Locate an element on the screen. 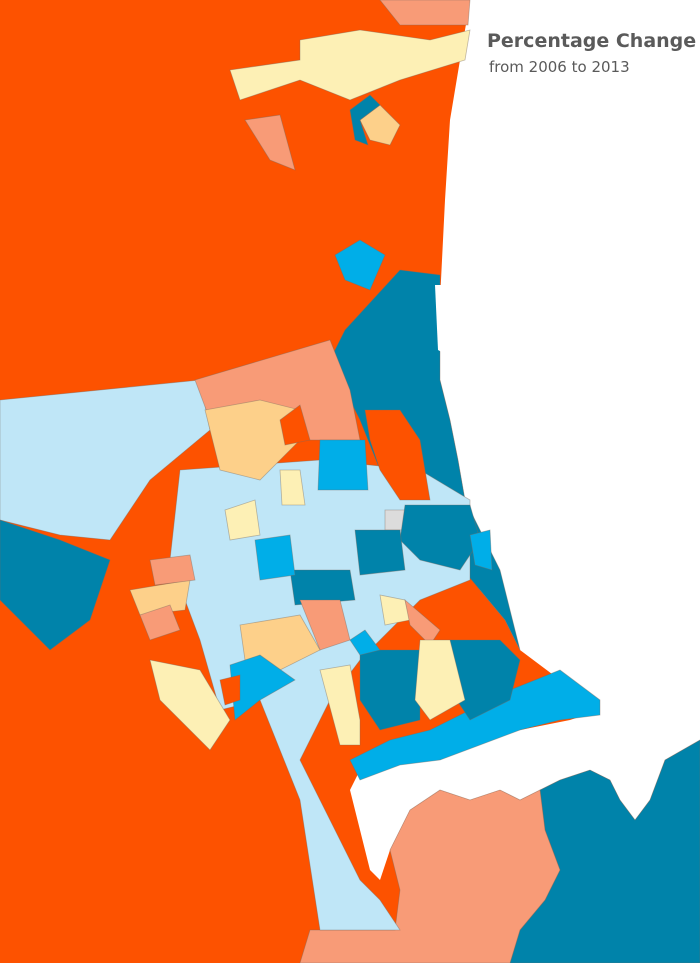 The image size is (700, 963). map-subtitle: from 2006 to 2013 is located at coordinates (559, 67).